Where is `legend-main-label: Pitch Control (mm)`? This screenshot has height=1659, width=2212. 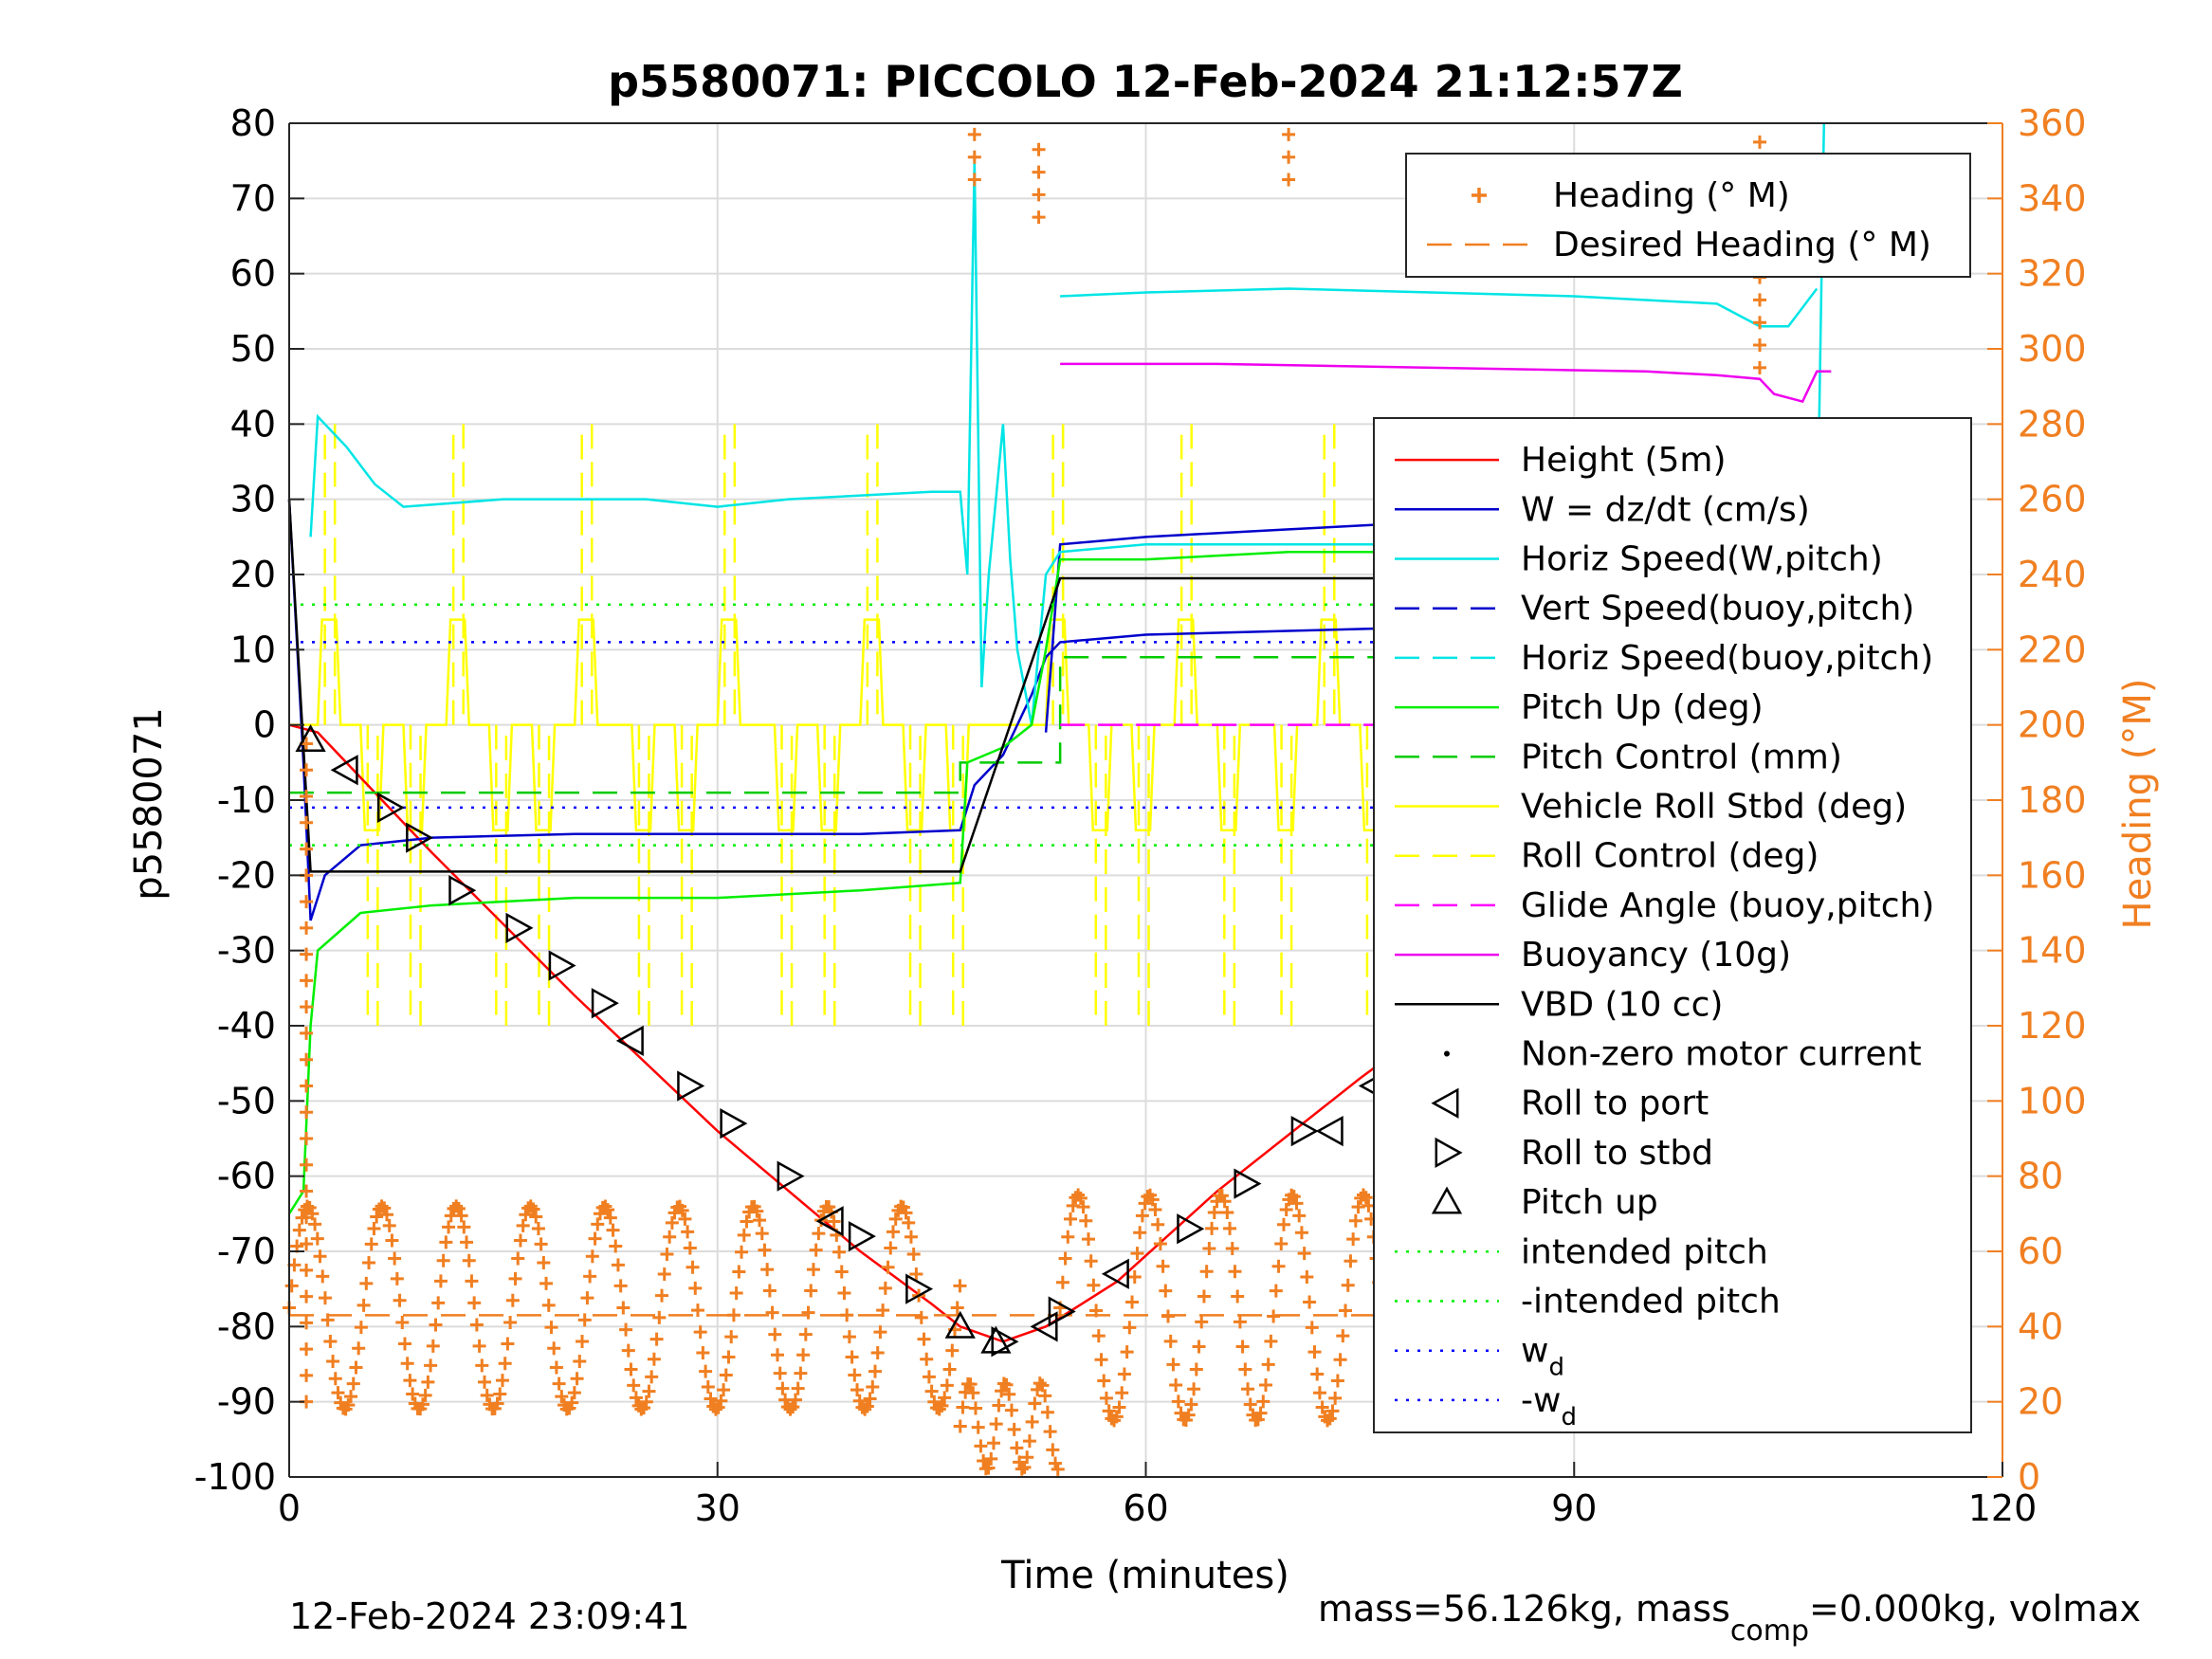
legend-main-label: Pitch Control (mm) is located at coordinates (1681, 757).